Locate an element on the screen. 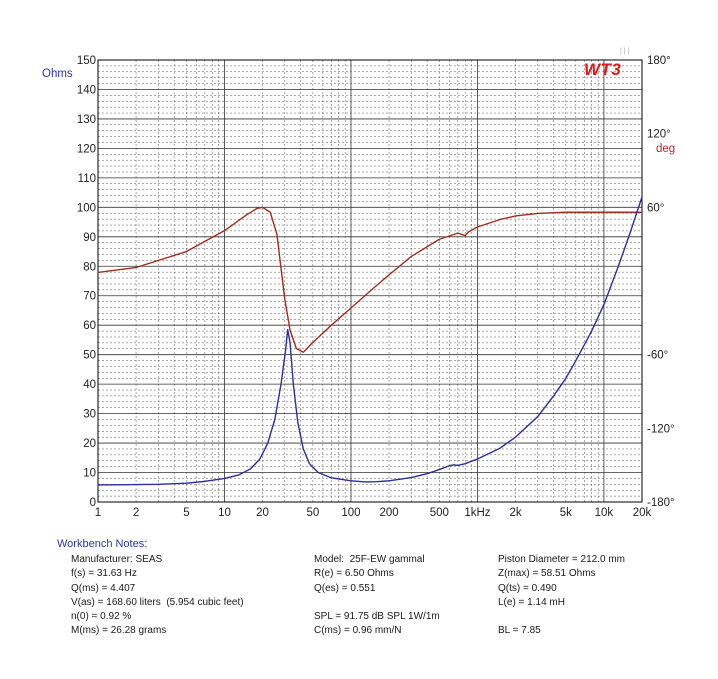  notes-line: f(s) = 31.63 Hz is located at coordinates (104, 574).